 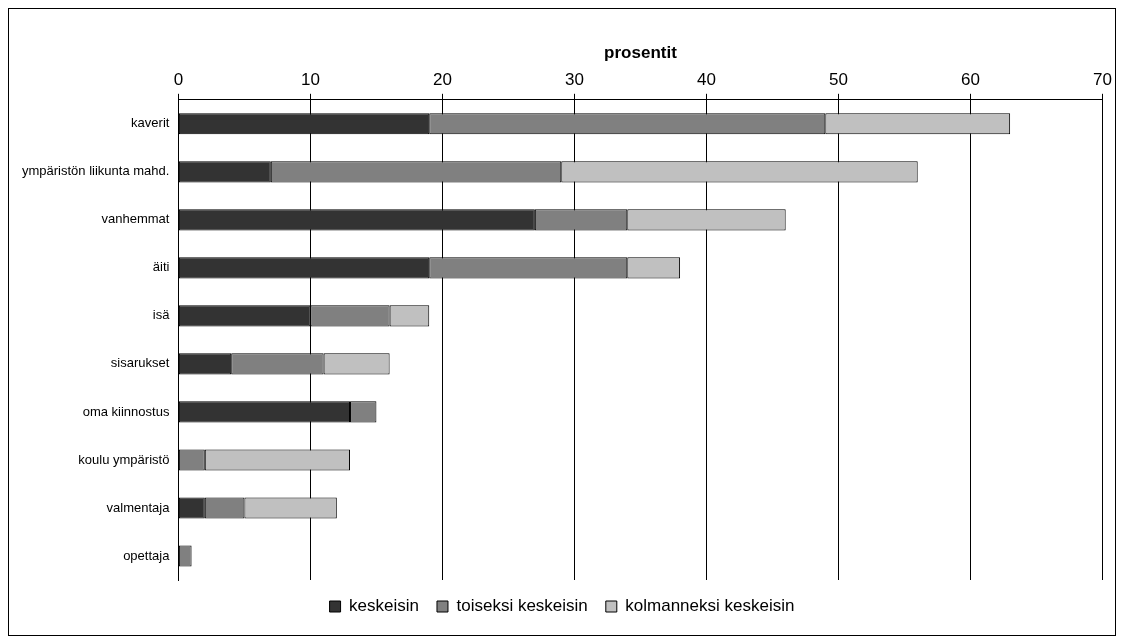 What do you see at coordinates (161, 267) in the screenshot?
I see `y-tick-label: äiti` at bounding box center [161, 267].